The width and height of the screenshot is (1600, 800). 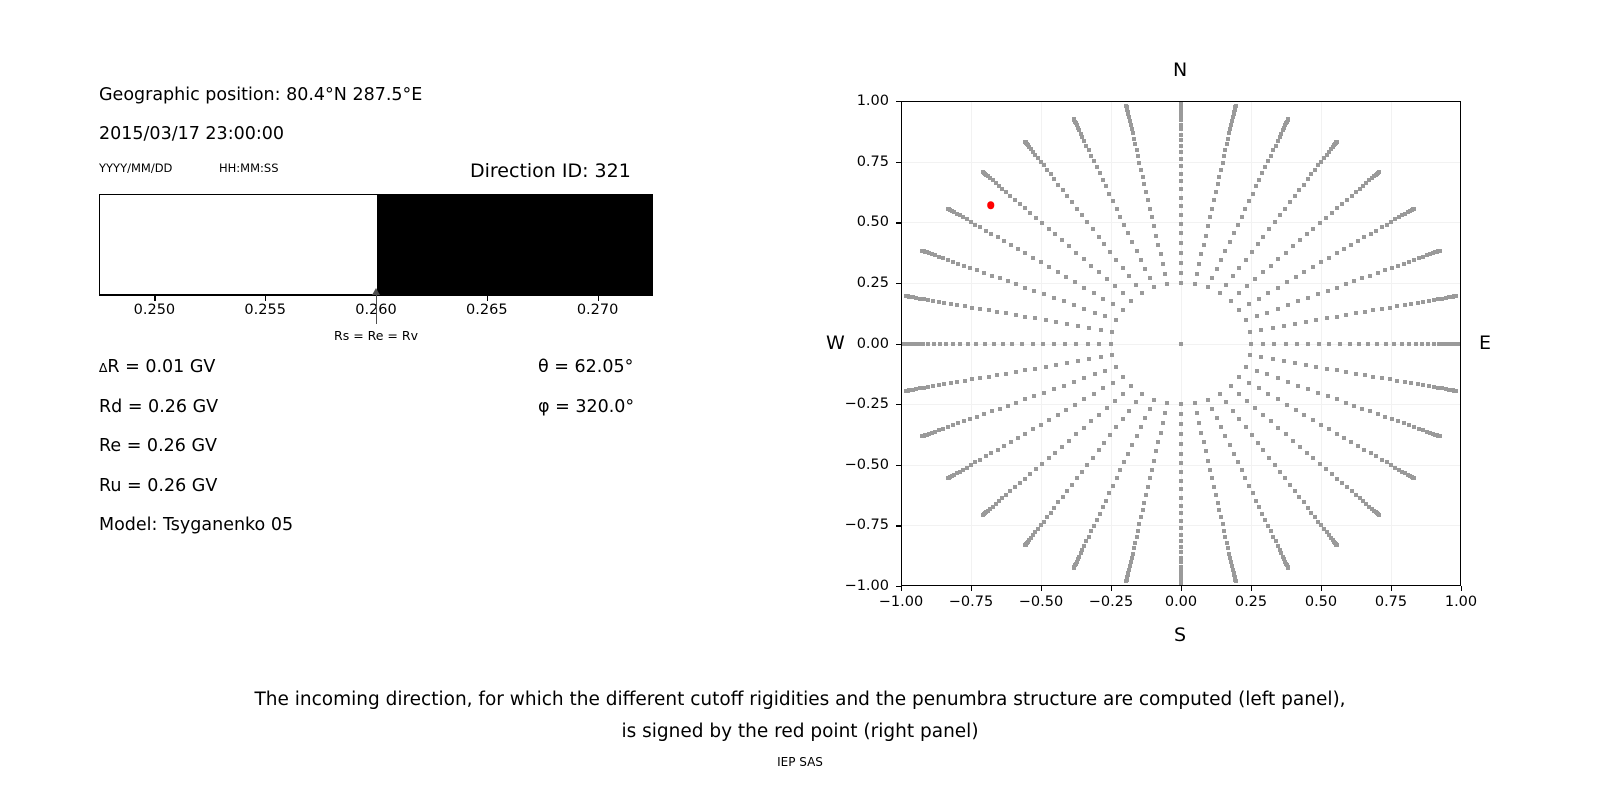 I want to click on penumbra-tick-label: 0.265, so click(x=487, y=310).